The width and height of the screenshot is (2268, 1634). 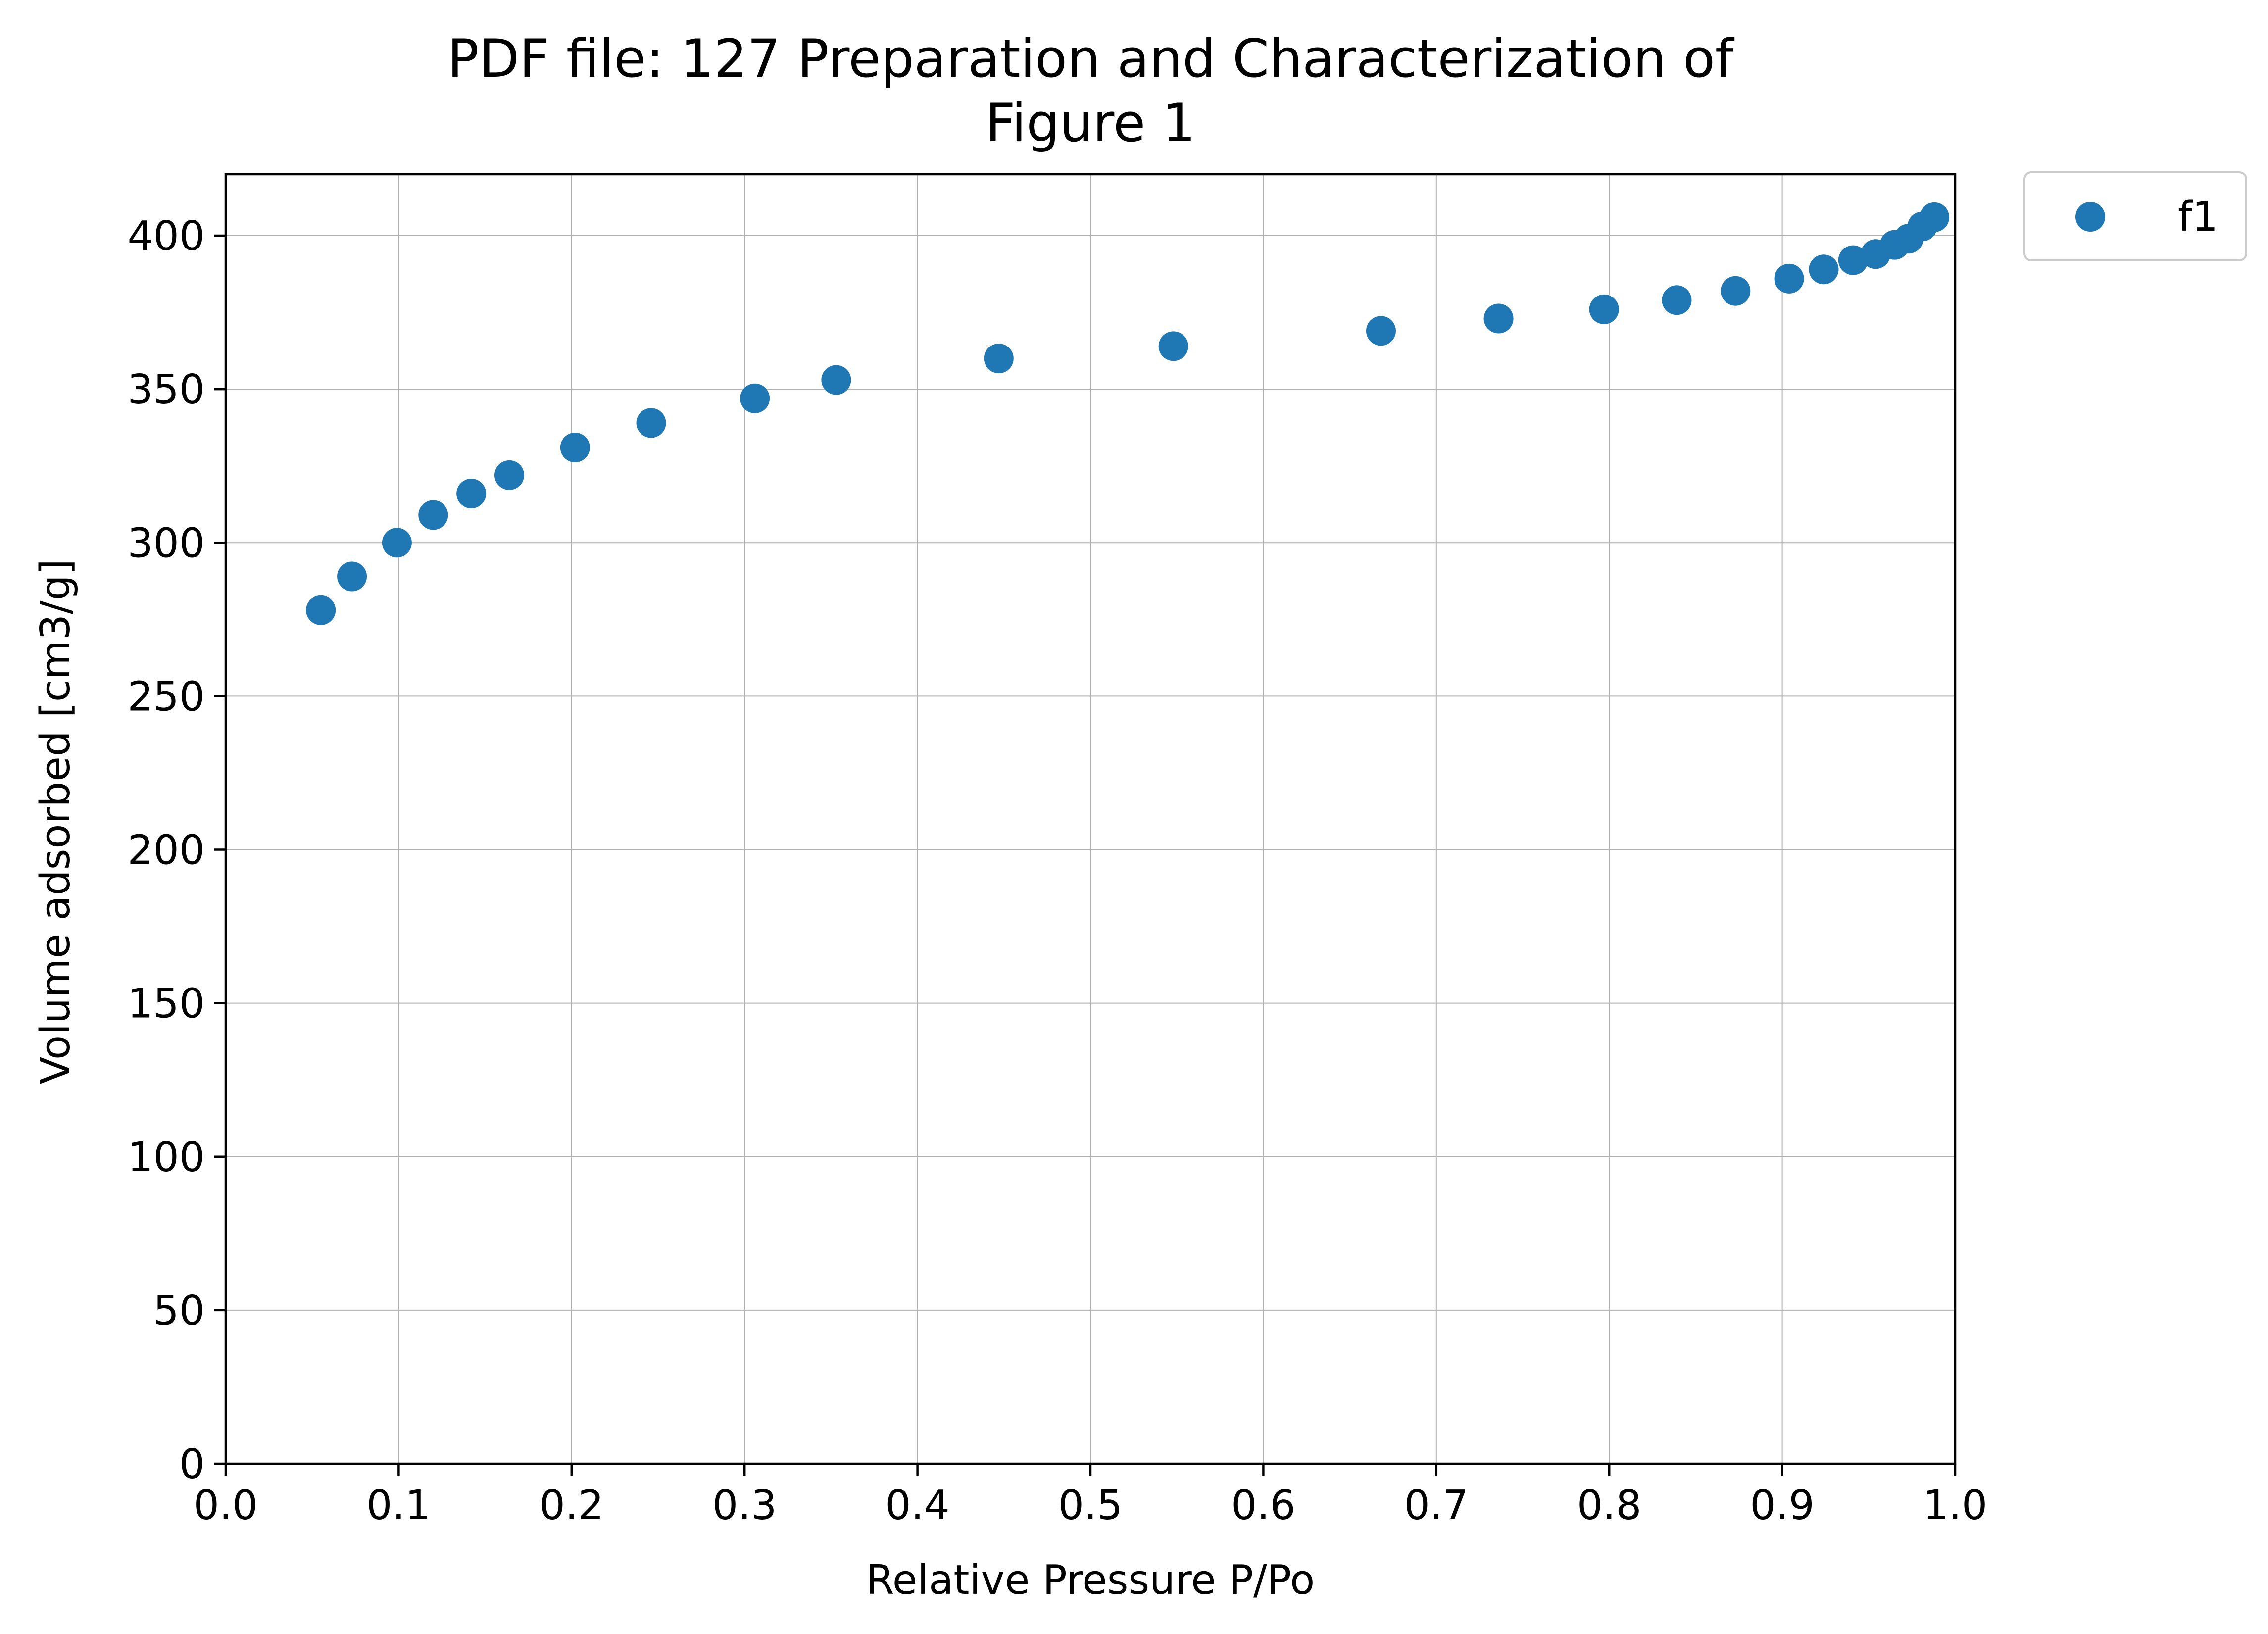 I want to click on x-tick-label: 0.8, so click(x=1609, y=1505).